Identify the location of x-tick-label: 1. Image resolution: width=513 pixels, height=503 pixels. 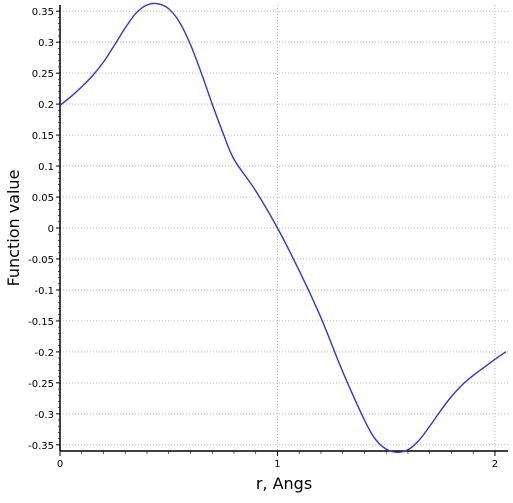
(277, 464).